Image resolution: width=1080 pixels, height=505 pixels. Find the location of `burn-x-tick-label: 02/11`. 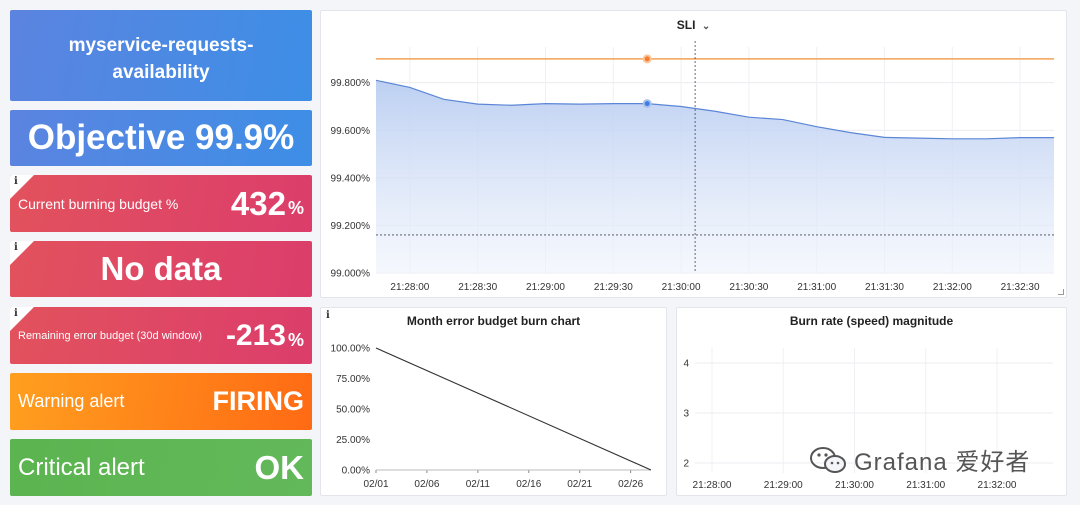

burn-x-tick-label: 02/11 is located at coordinates (478, 484).